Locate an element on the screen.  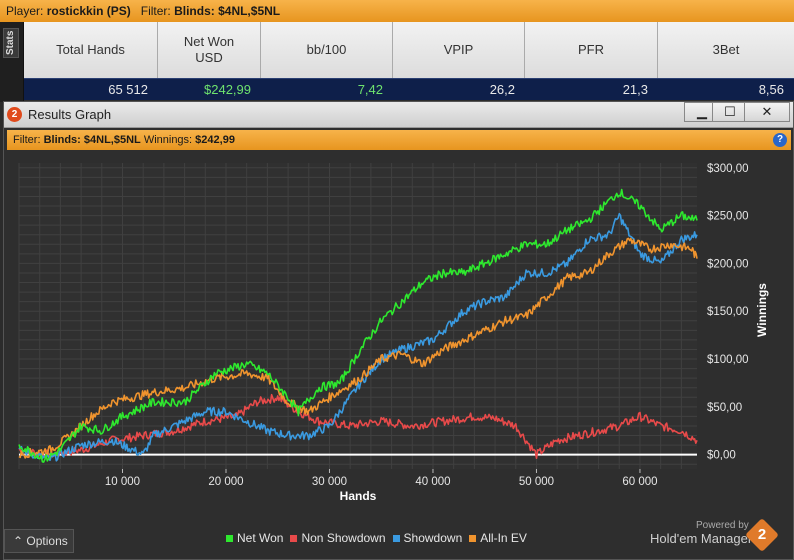
y-axis-title: Winnings is located at coordinates (762, 310).